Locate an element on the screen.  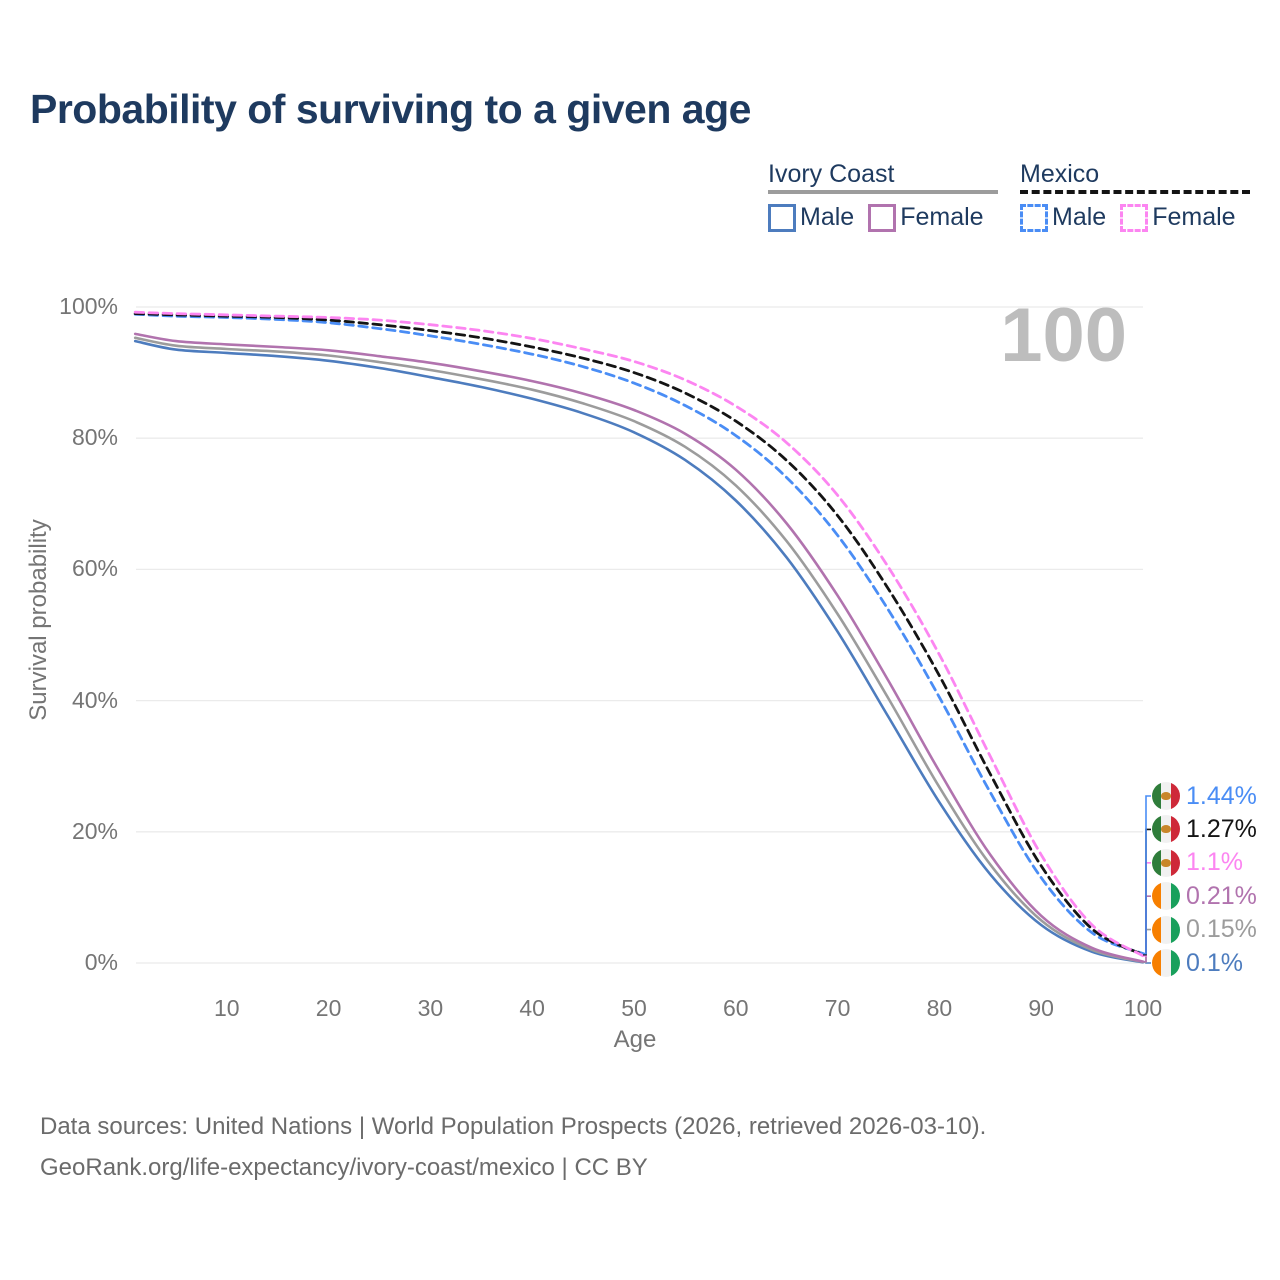
end-label-ivory-coast-both-sexes: 0.15% is located at coordinates (1204, 930).